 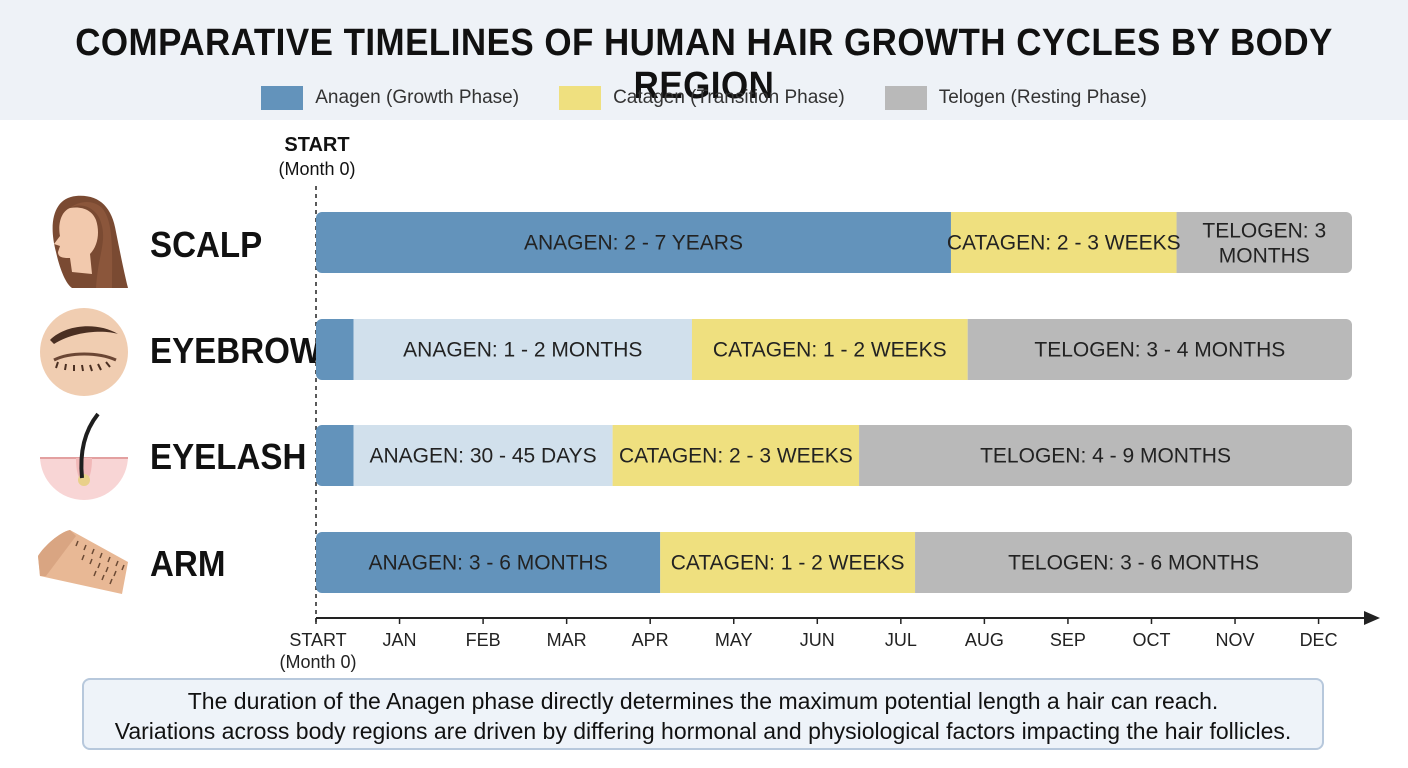 I want to click on x-tick-label: OCT, so click(x=1151, y=640).